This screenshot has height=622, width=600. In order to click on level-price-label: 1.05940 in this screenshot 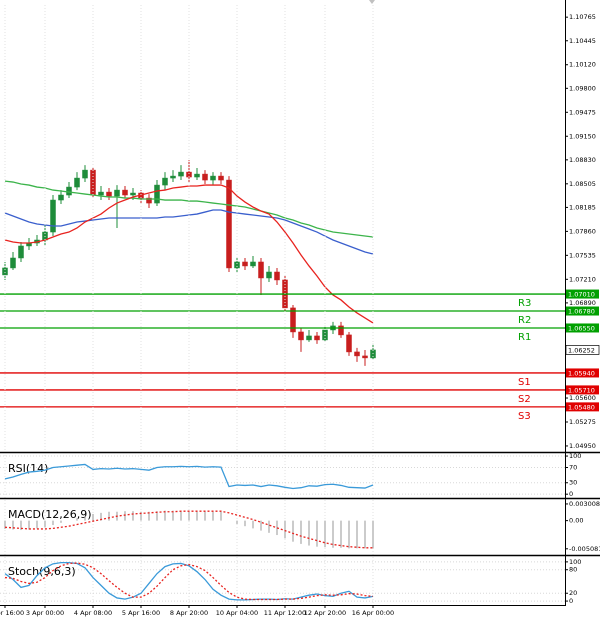, I will do `click(581, 373)`.